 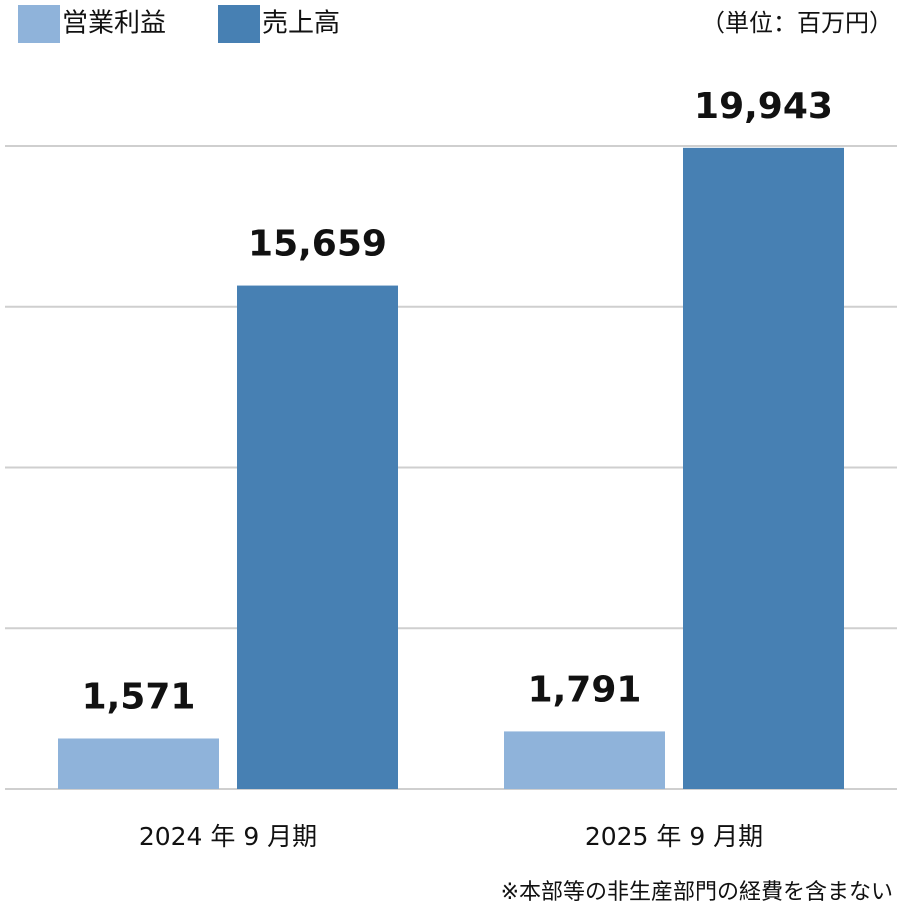 I want to click on x-tick-label: 2024 年 9 月期, so click(x=228, y=836).